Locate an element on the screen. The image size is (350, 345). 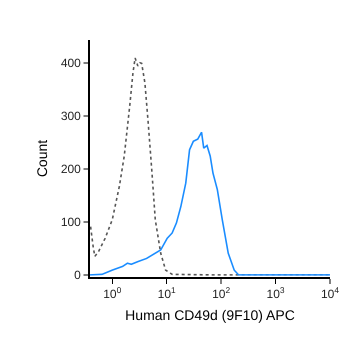
x-tick-label: 10$^{0}$ is located at coordinates (112, 293).